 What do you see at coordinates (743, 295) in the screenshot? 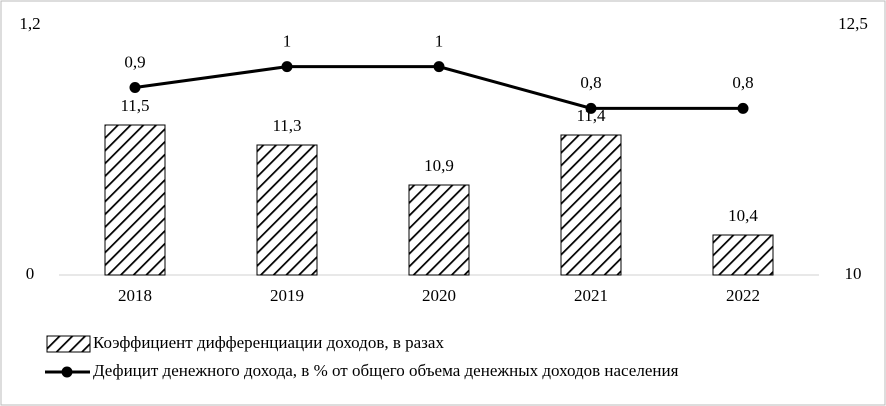
I see `x-tick-label: 2022` at bounding box center [743, 295].